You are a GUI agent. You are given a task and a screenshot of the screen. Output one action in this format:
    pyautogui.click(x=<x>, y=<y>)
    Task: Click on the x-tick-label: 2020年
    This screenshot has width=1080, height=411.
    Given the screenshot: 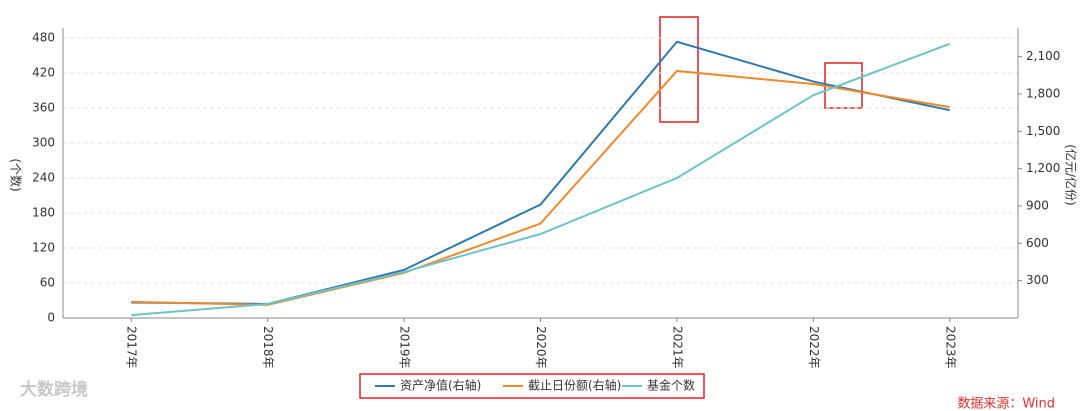 What is the action you would take?
    pyautogui.click(x=541, y=347)
    